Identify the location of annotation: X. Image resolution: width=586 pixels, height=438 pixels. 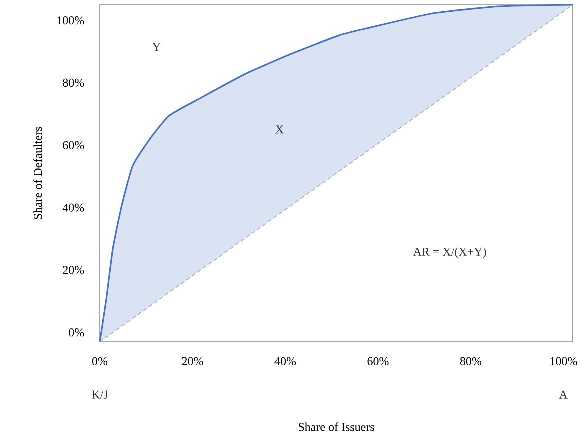
(280, 130).